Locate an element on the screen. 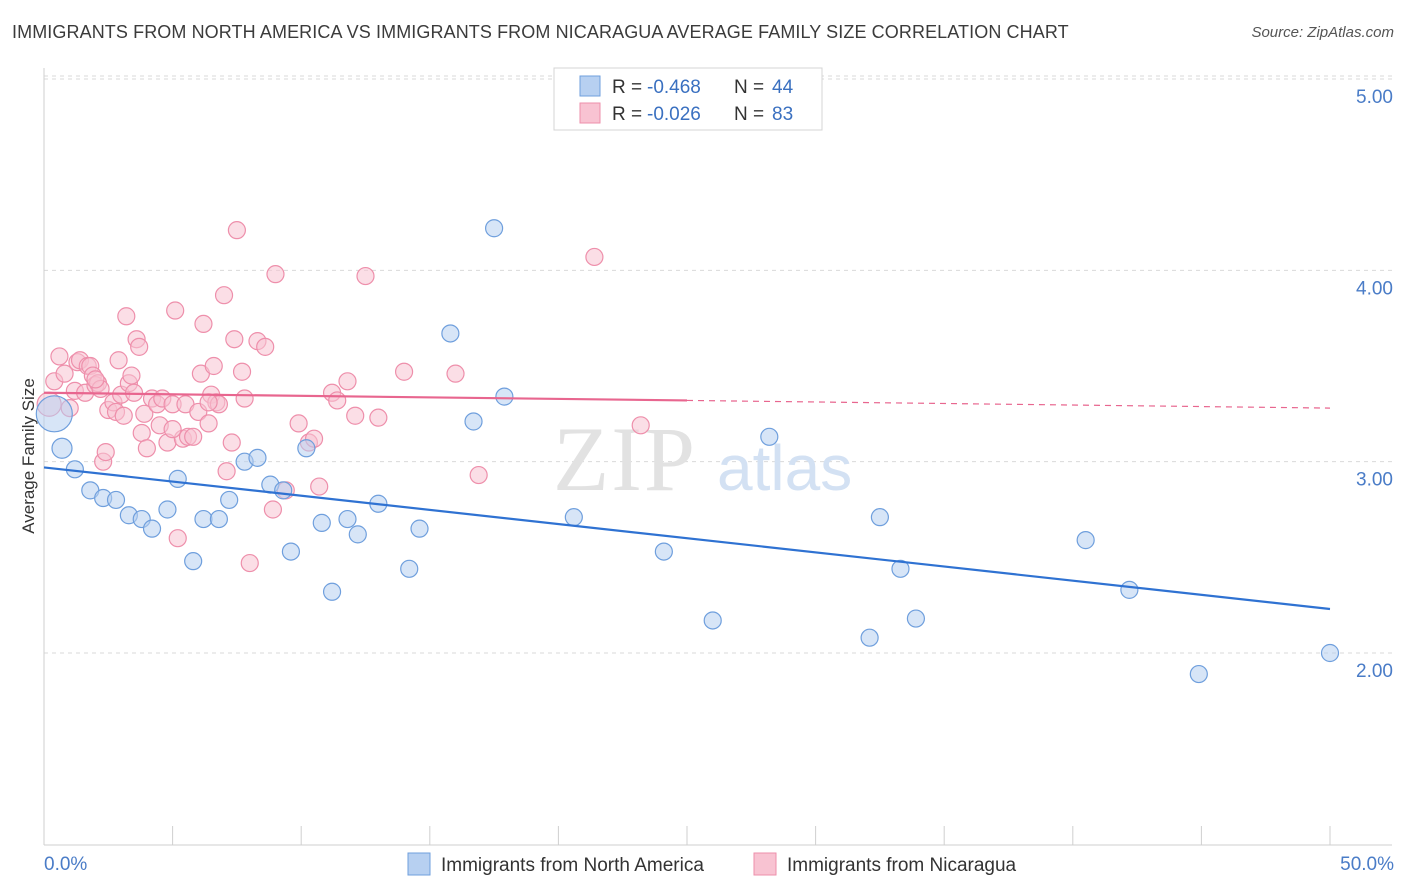 This screenshot has width=1406, height=892. trend-line-nicaragua is located at coordinates (365, 396).